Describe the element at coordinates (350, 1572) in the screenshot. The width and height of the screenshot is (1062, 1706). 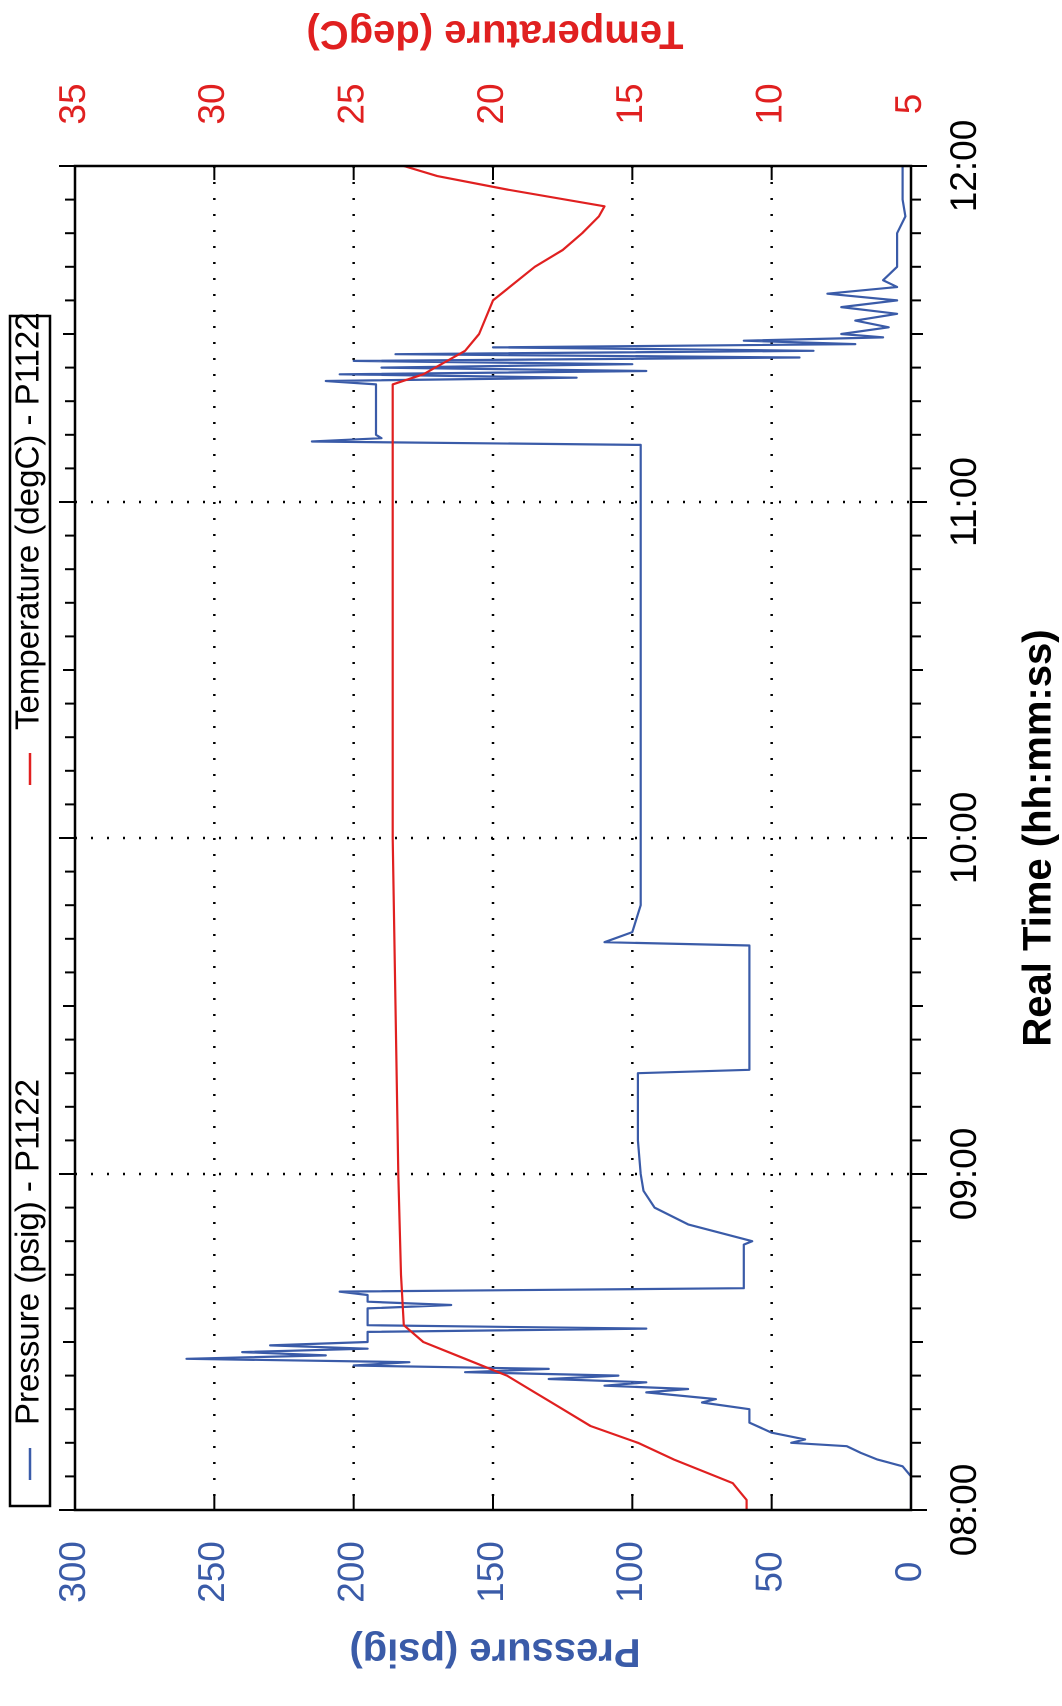
I see `pressure-tick-label: 200` at that location.